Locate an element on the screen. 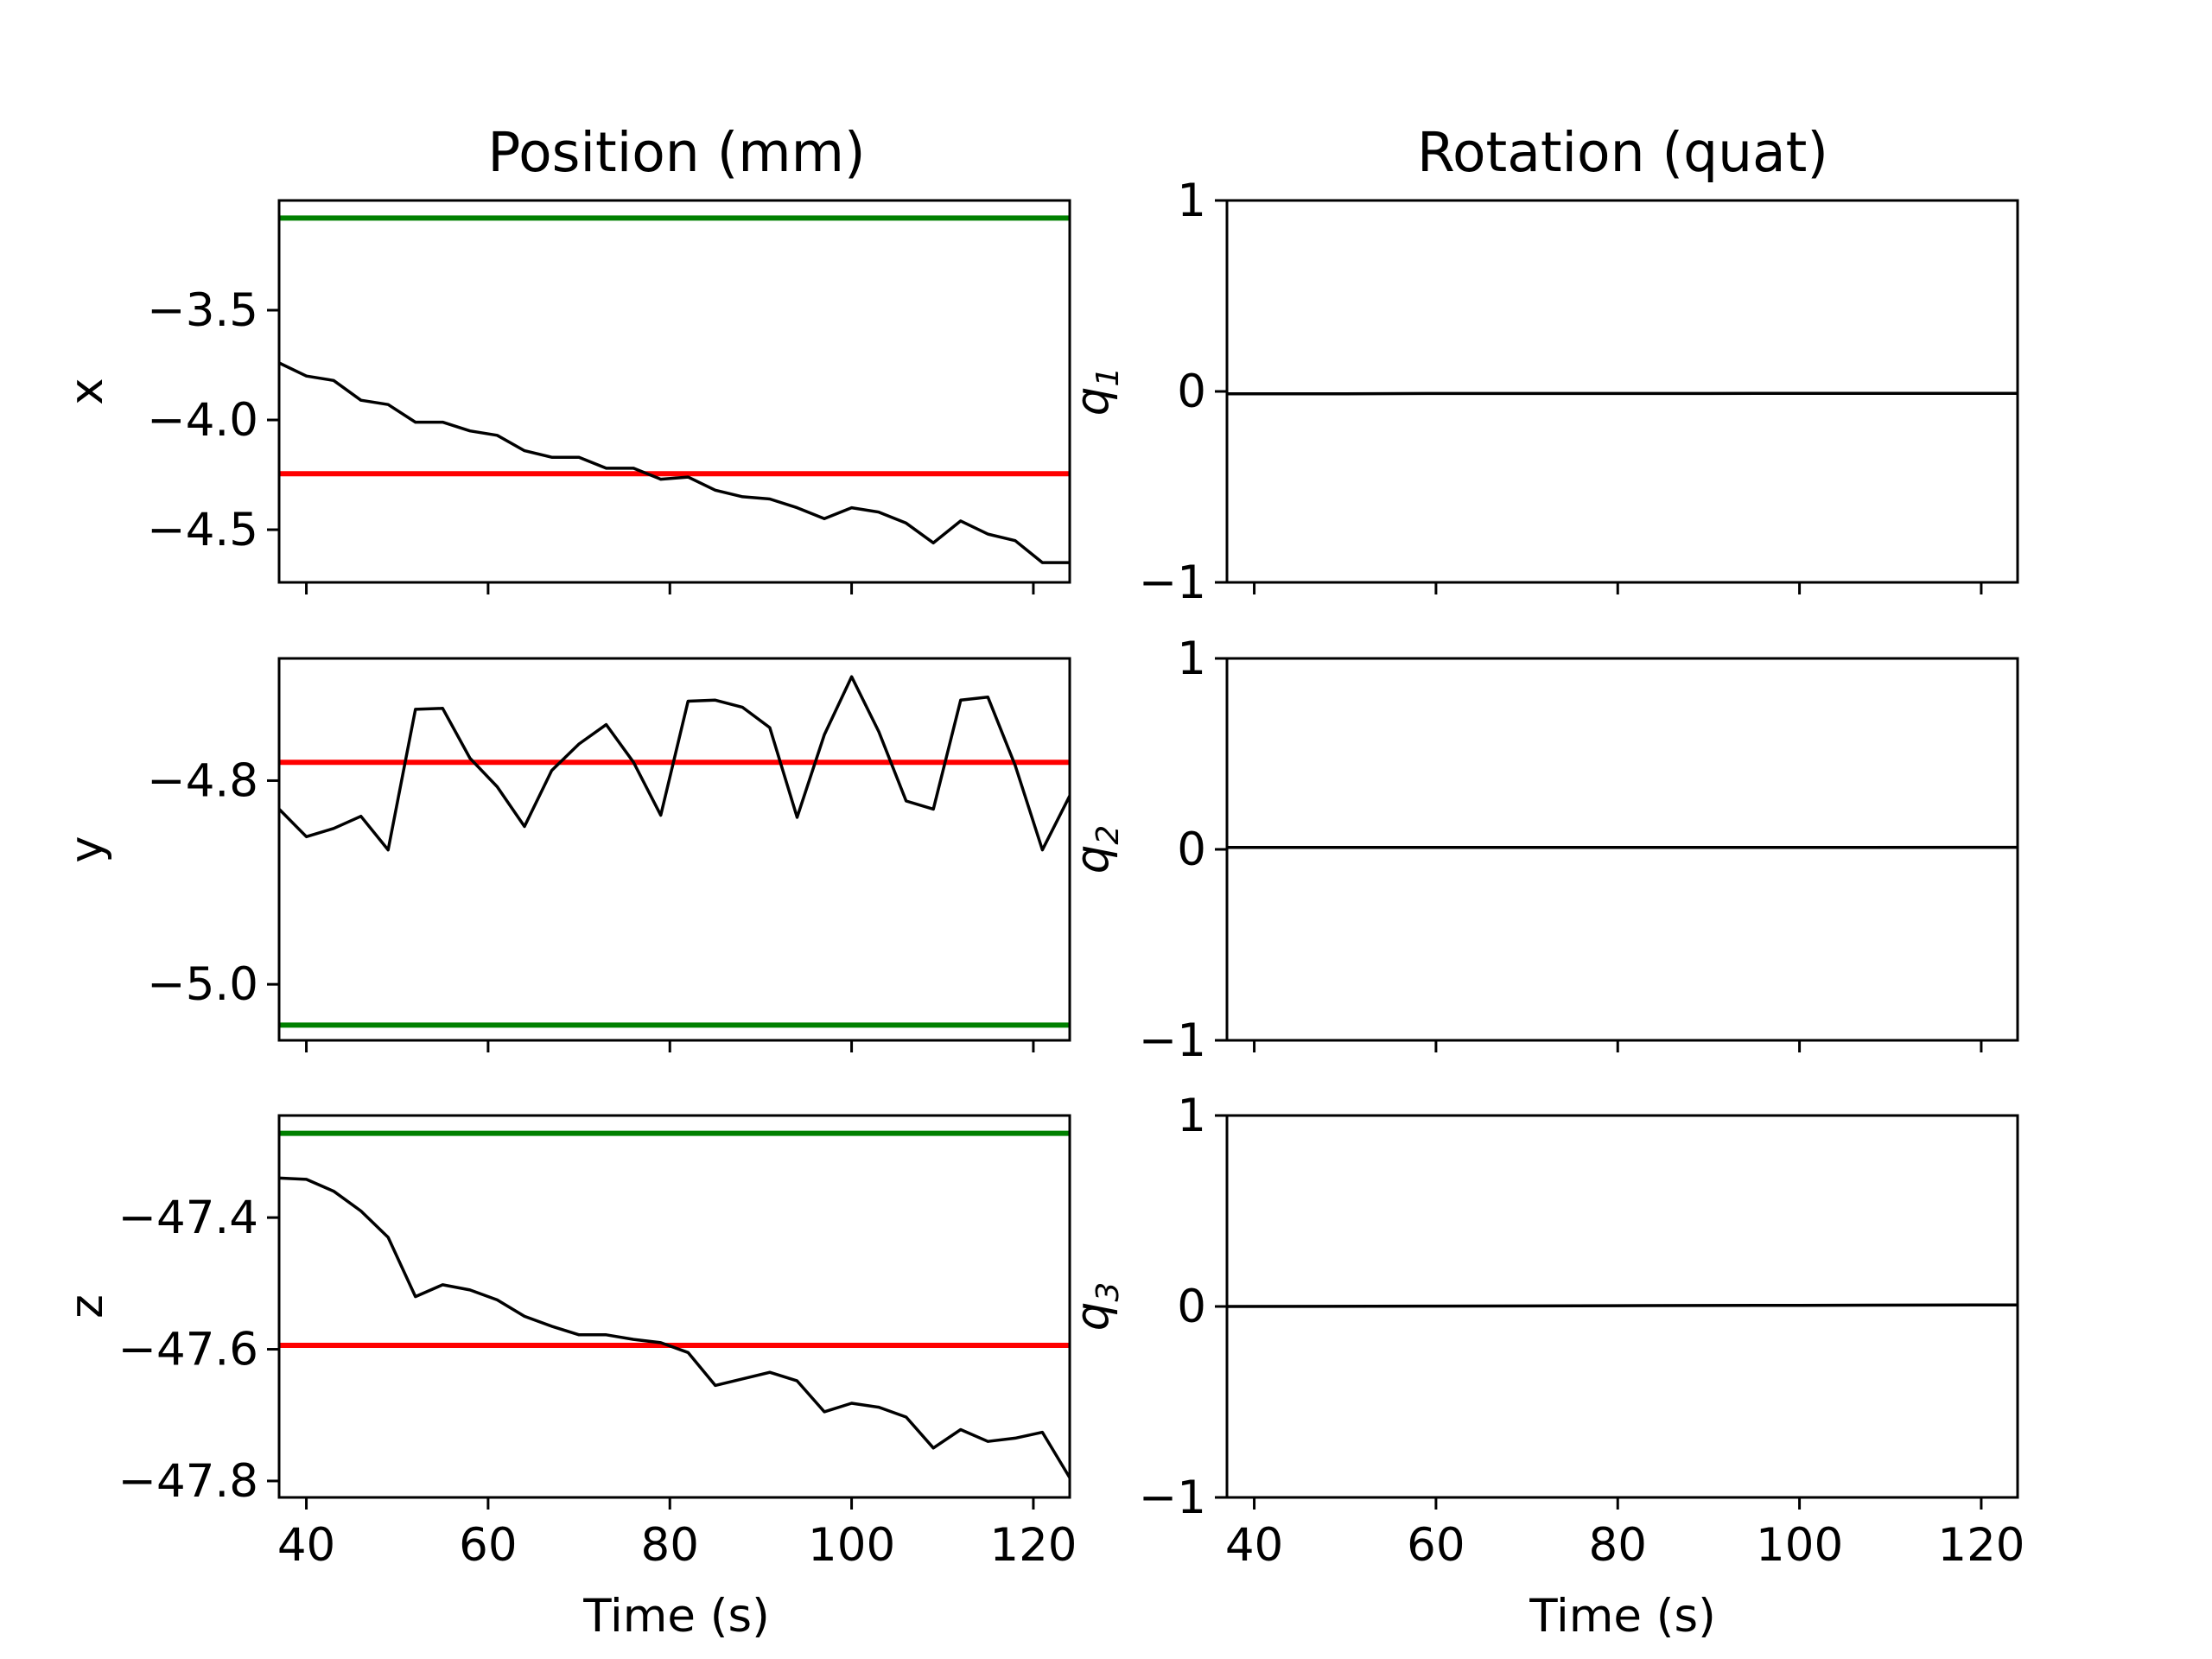 The height and width of the screenshot is (1659, 2212). series-line-q1 is located at coordinates (1622, 393).